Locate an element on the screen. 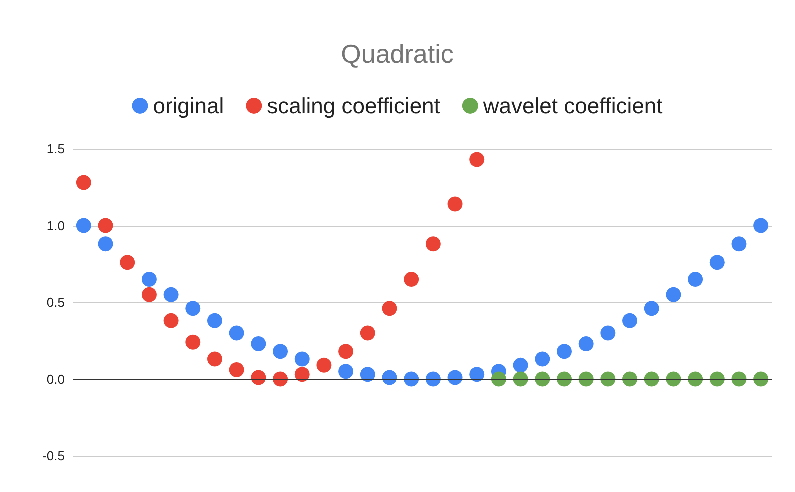 The image size is (795, 492). legend-label: original is located at coordinates (188, 106).